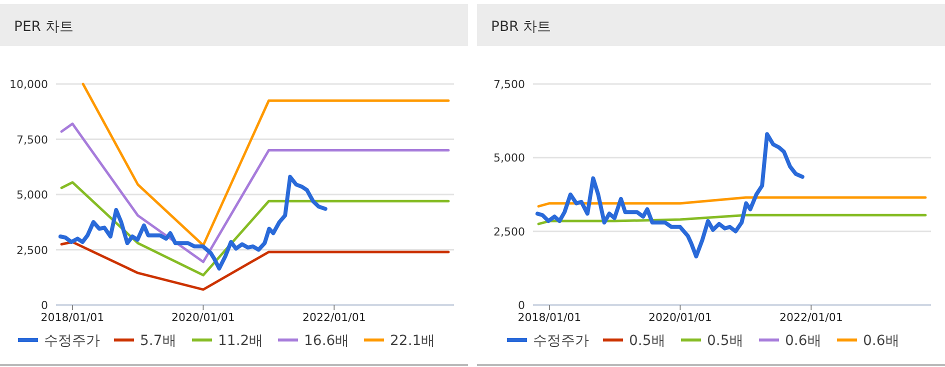 This screenshot has height=367, width=945. What do you see at coordinates (413, 341) in the screenshot?
I see `legend-label: 22.1배` at bounding box center [413, 341].